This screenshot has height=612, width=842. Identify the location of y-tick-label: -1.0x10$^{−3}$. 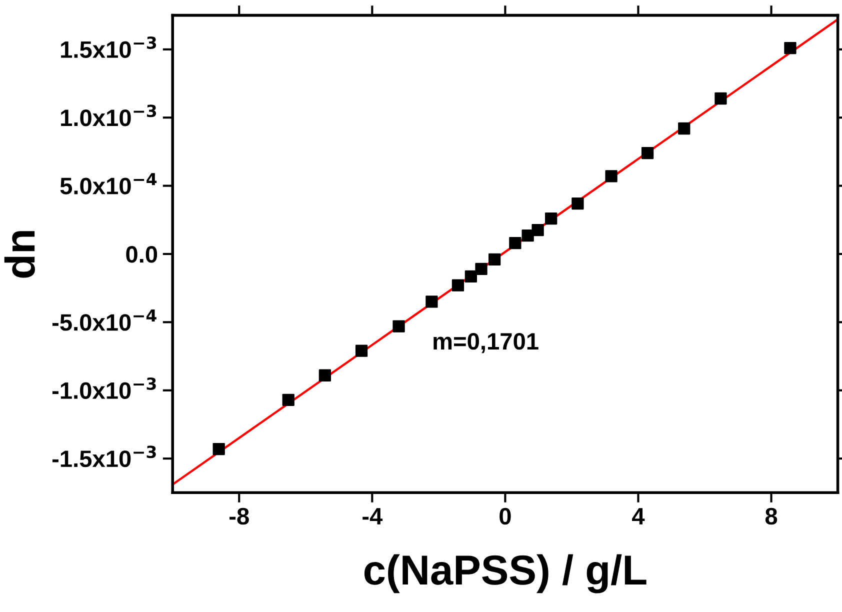
(104, 388).